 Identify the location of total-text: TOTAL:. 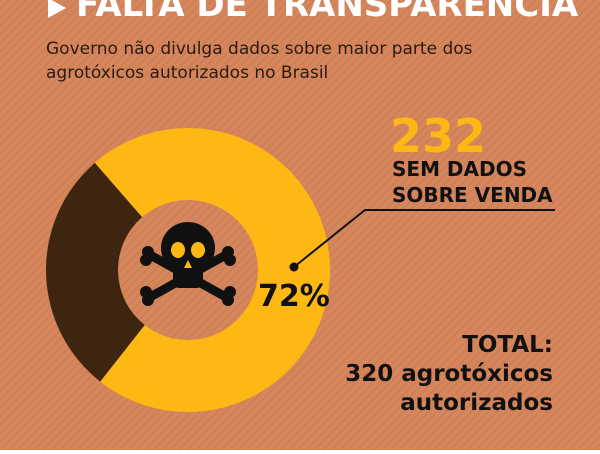
(507, 345).